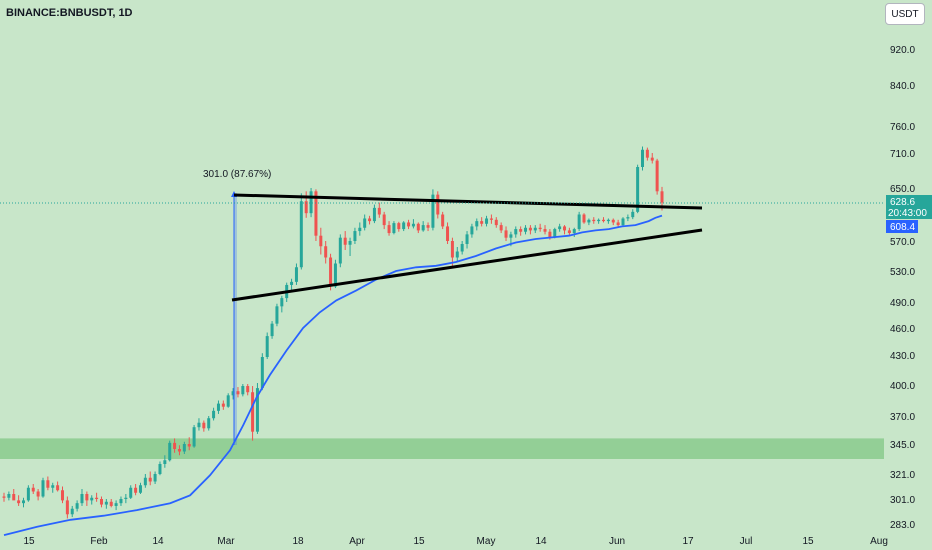 The height and width of the screenshot is (550, 932). What do you see at coordinates (902, 356) in the screenshot?
I see `y-tick-label: 430.0` at bounding box center [902, 356].